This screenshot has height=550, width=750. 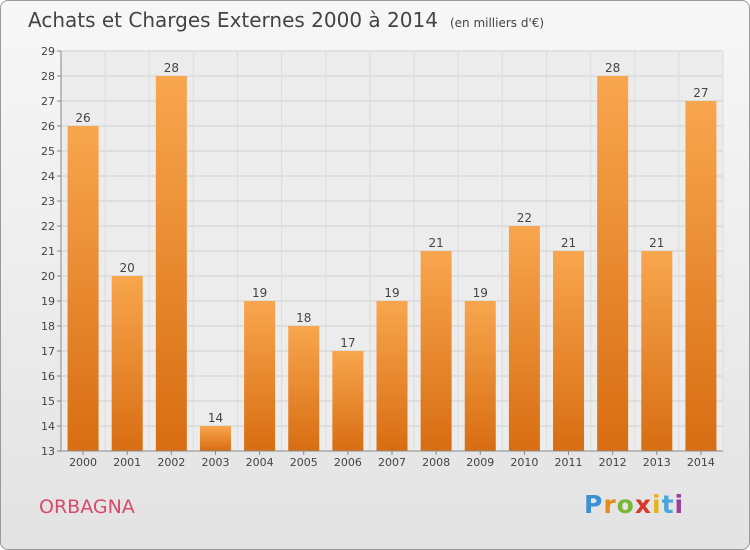 I want to click on data-label-2011: 21, so click(x=568, y=243).